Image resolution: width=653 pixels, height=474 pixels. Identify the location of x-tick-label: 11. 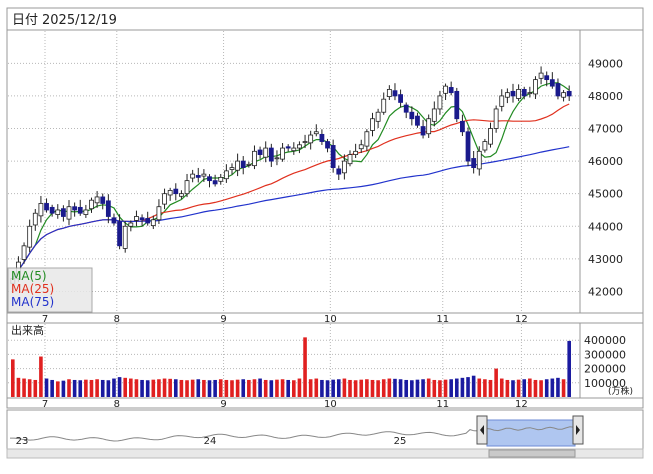
(442, 404).